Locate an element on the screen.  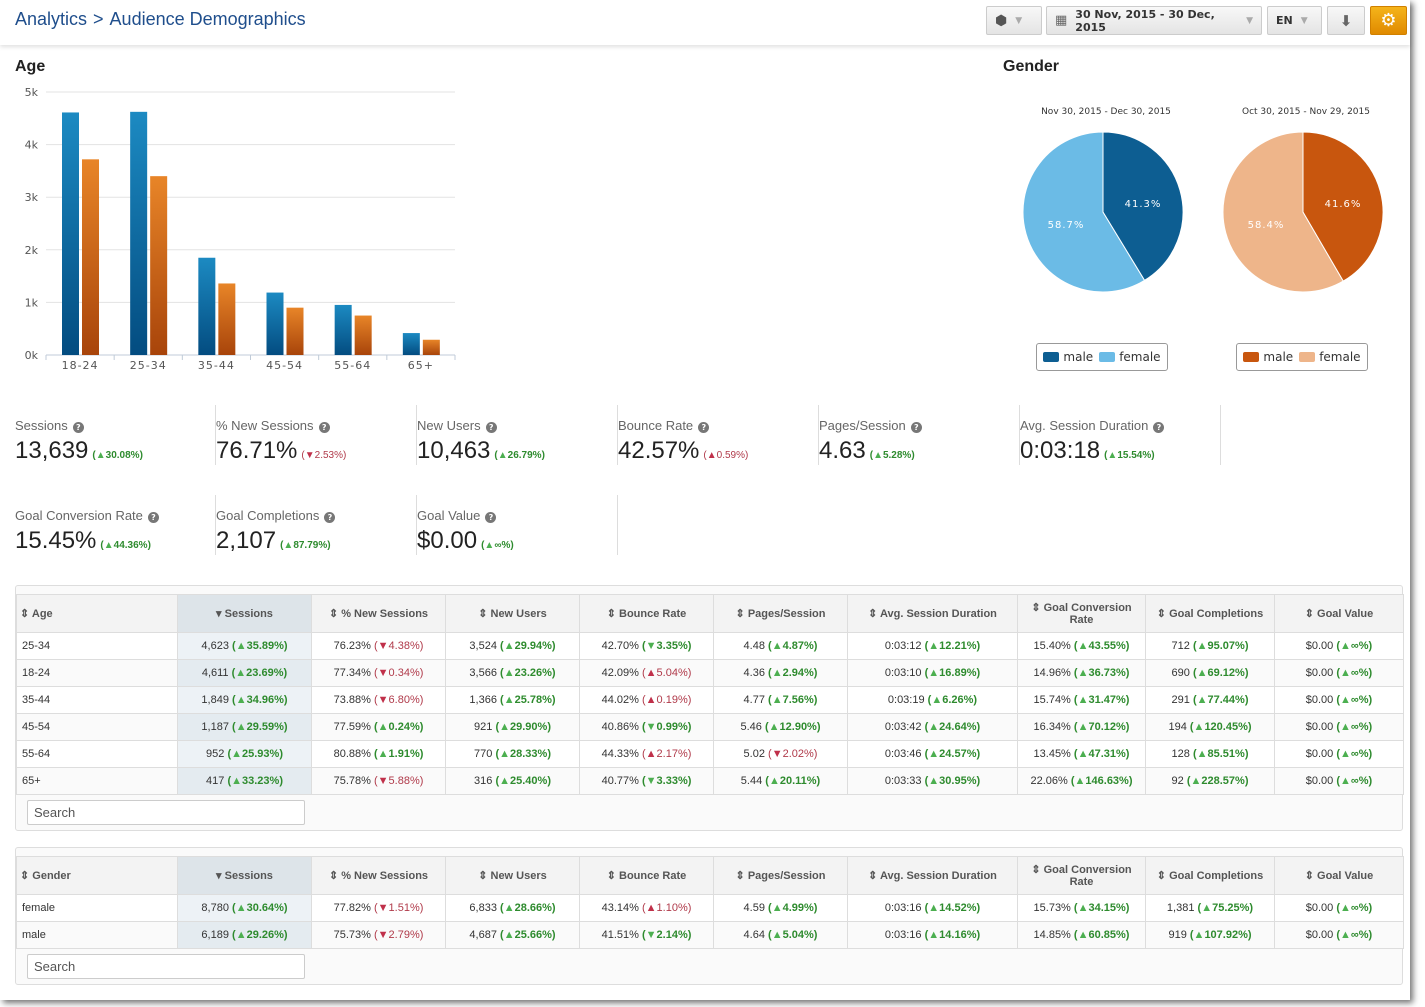
metric-goal-conversion-rate: Goal Conversion Rate ? 15.45% (▲44.36%) is located at coordinates (115, 525).